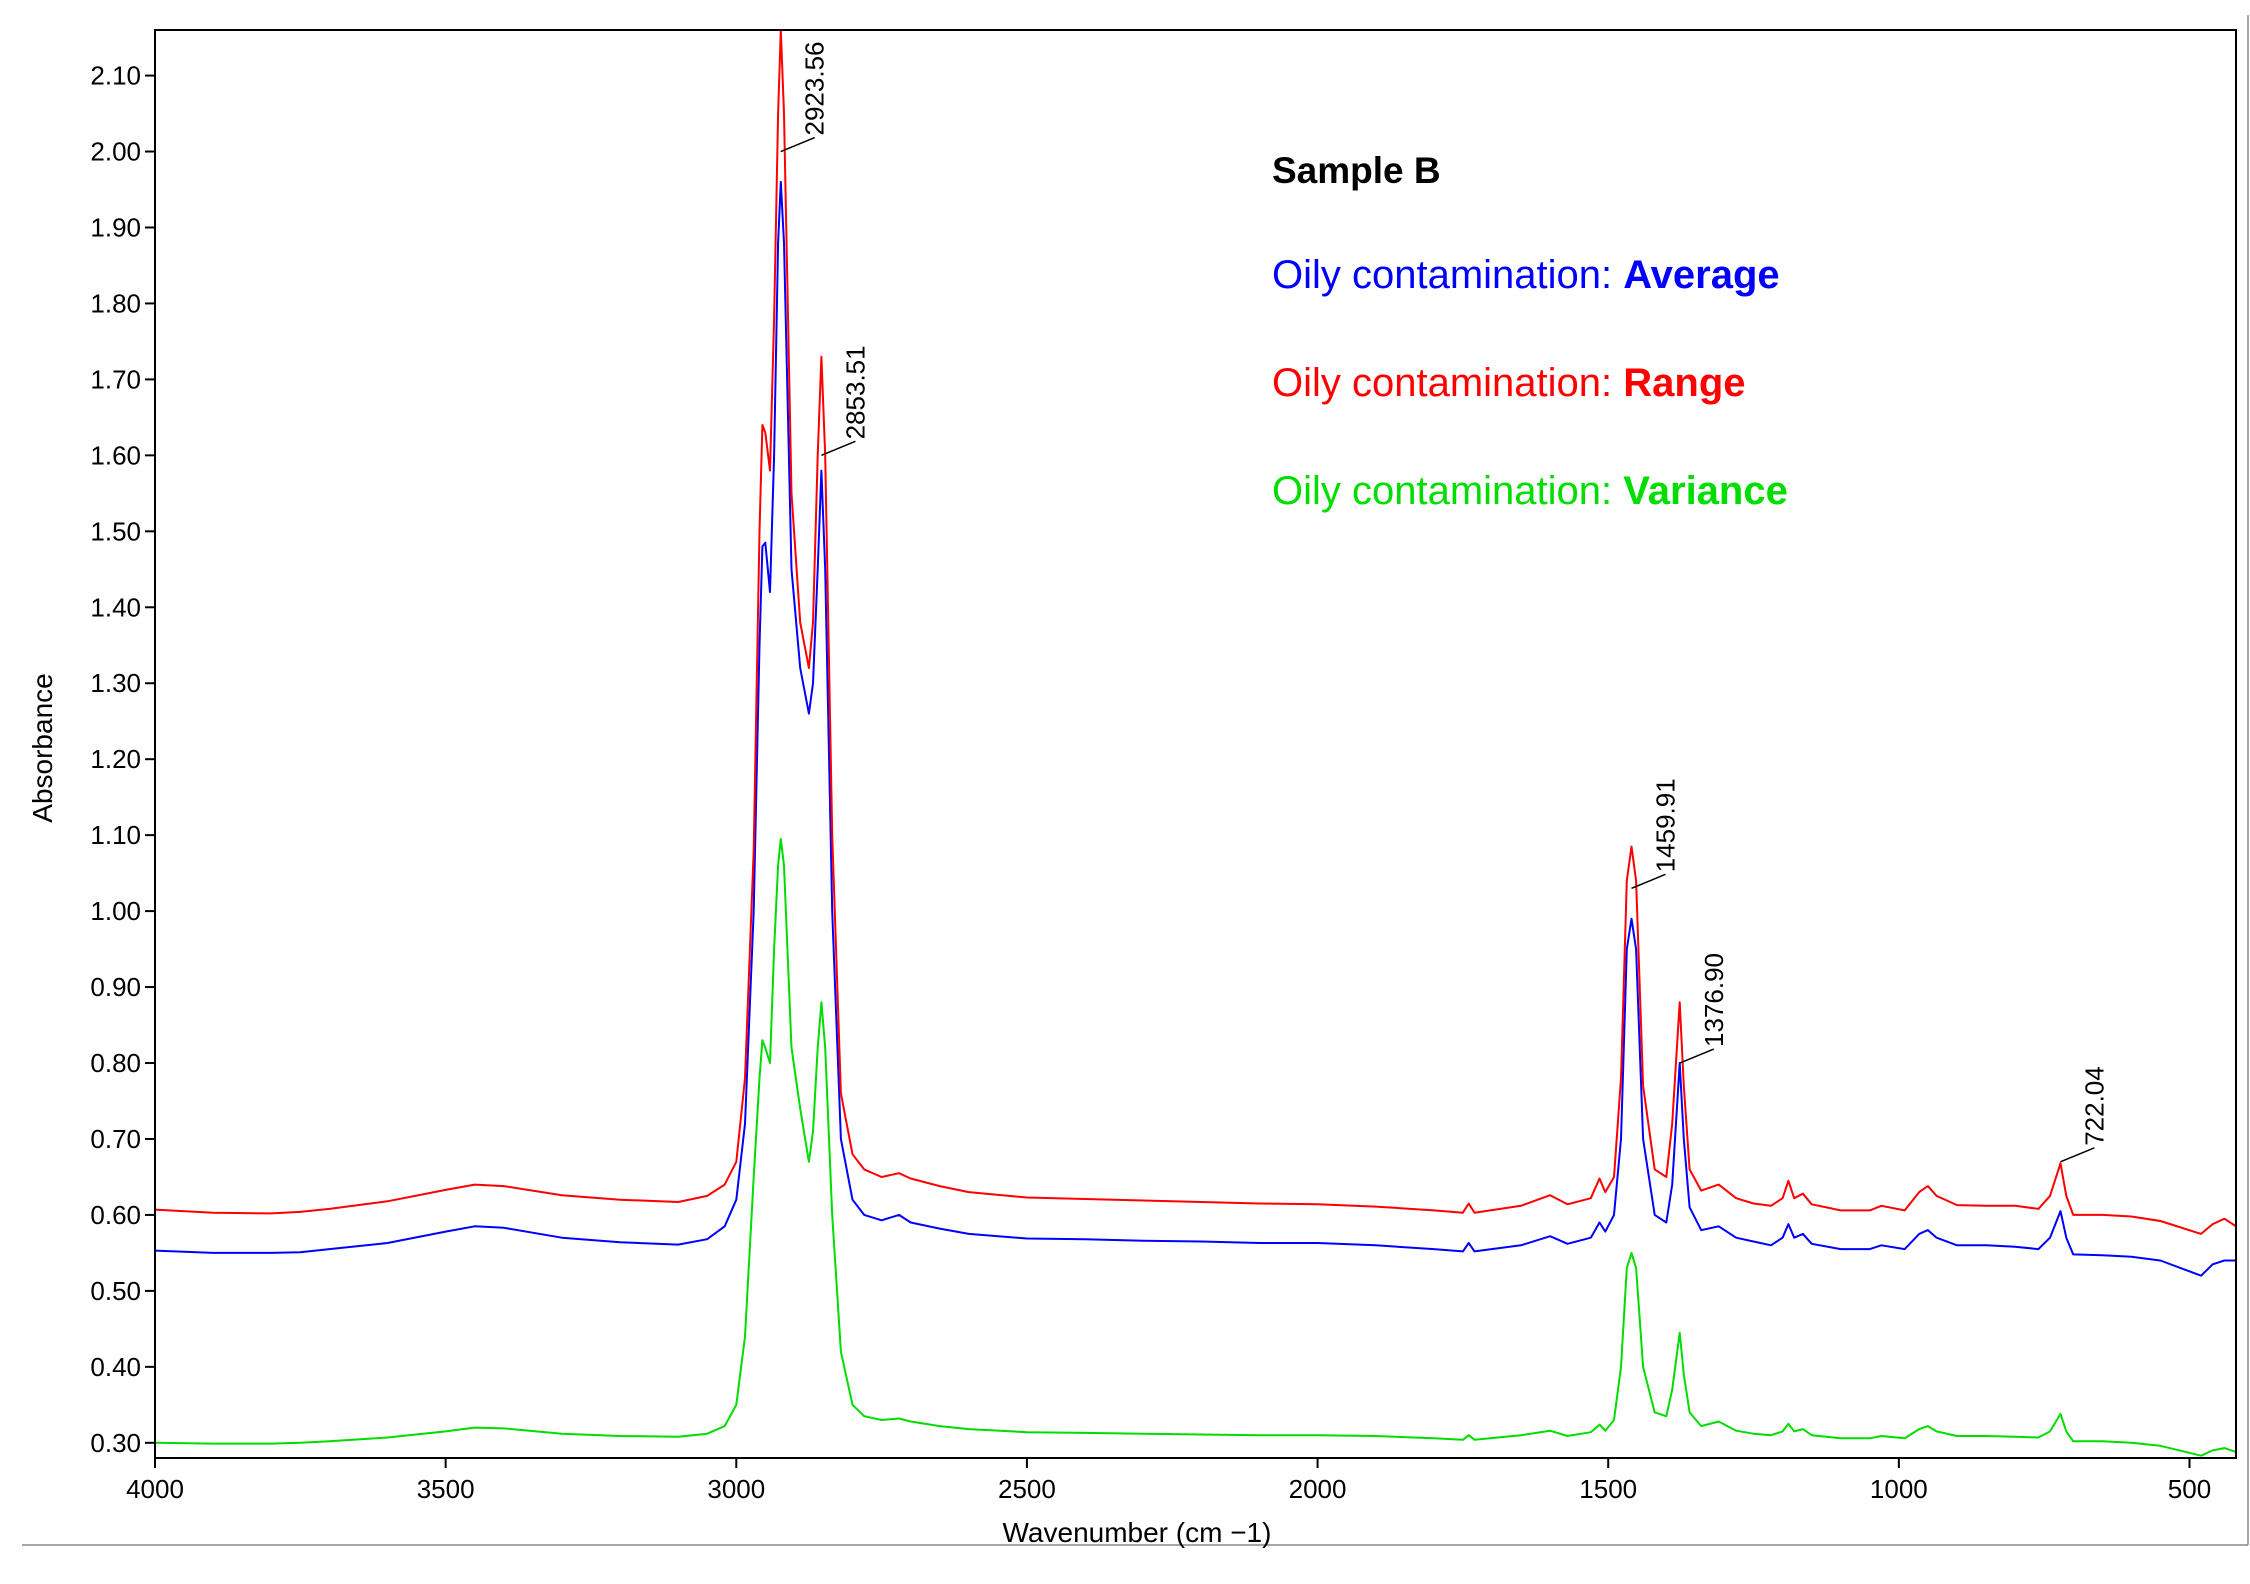 The image size is (2250, 1584). Describe the element at coordinates (2094, 1106) in the screenshot. I see `peak-label: 722.04` at that location.